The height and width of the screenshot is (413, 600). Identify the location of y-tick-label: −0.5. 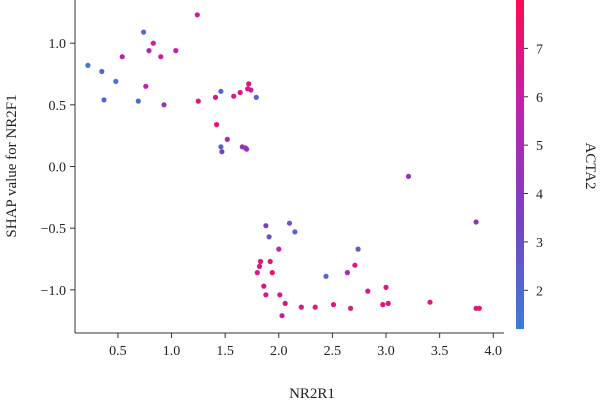
(53, 229).